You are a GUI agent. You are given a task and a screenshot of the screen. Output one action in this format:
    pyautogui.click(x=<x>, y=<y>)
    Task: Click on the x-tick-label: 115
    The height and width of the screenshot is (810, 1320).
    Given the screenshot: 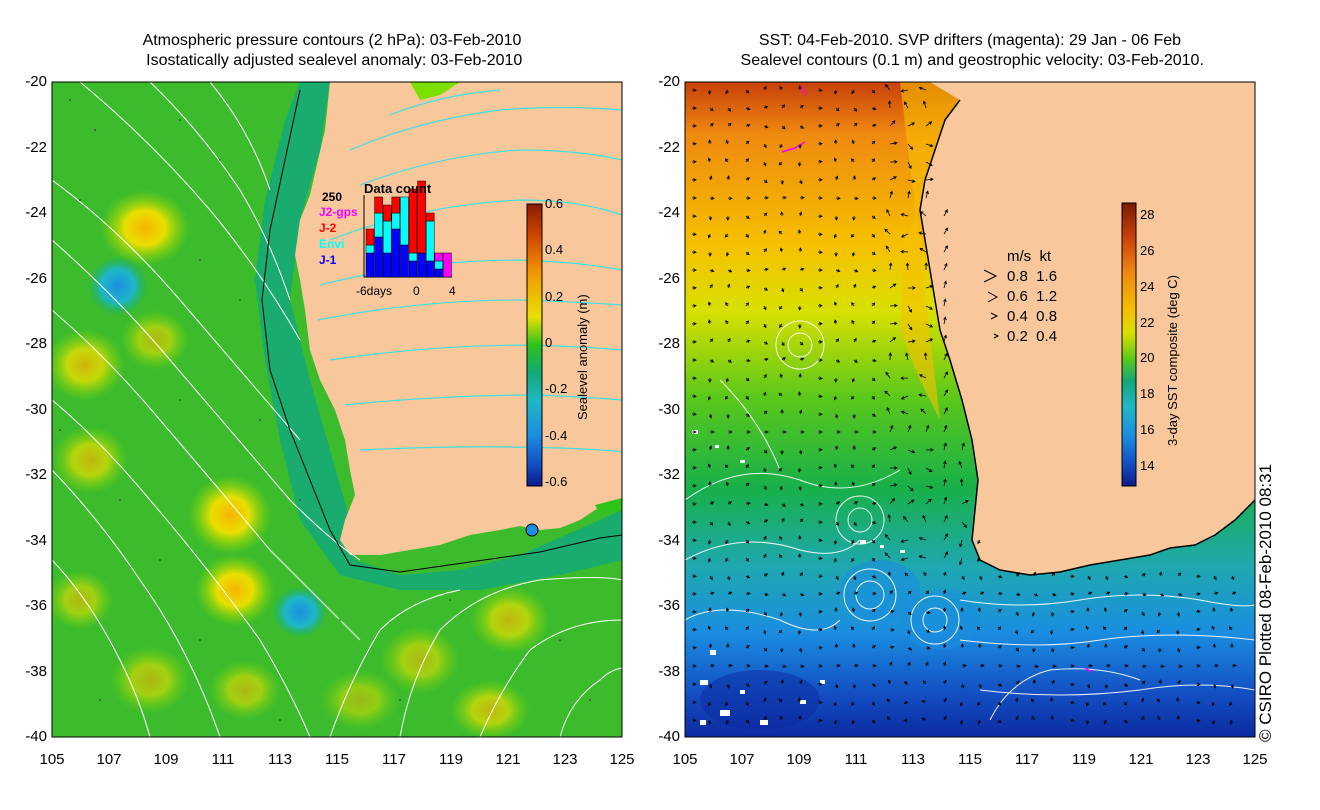 What is the action you would take?
    pyautogui.click(x=970, y=759)
    